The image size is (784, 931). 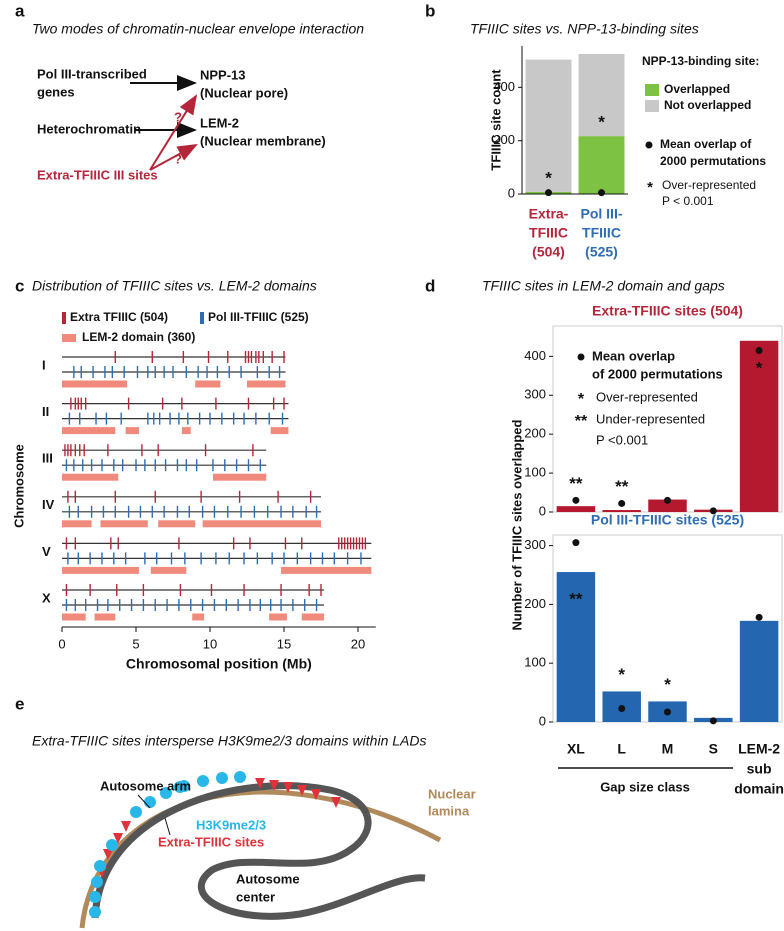 What do you see at coordinates (650, 187) in the screenshot?
I see `legend-symbol: *` at bounding box center [650, 187].